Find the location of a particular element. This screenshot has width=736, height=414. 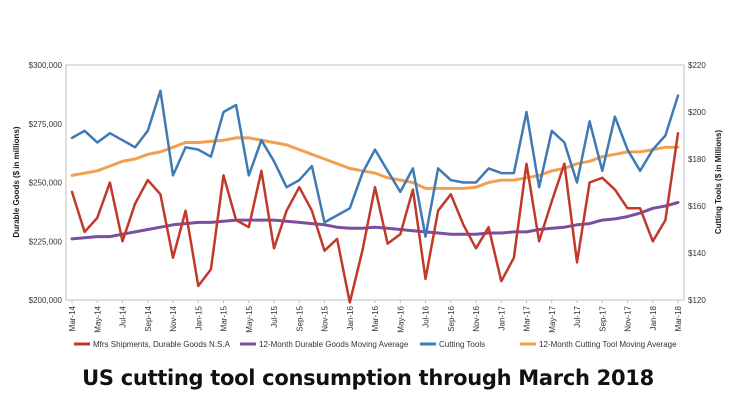

x-tick-label: Jan-15 is located at coordinates (198, 317).